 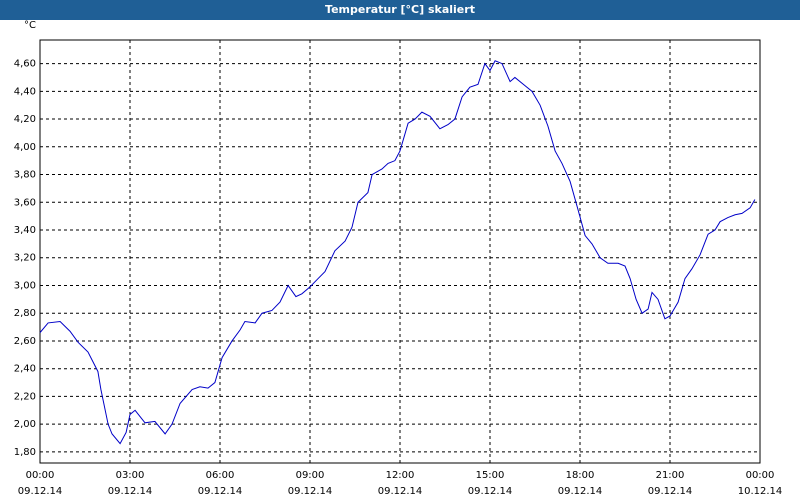 I want to click on x-tick-label: 12:00, so click(x=400, y=475).